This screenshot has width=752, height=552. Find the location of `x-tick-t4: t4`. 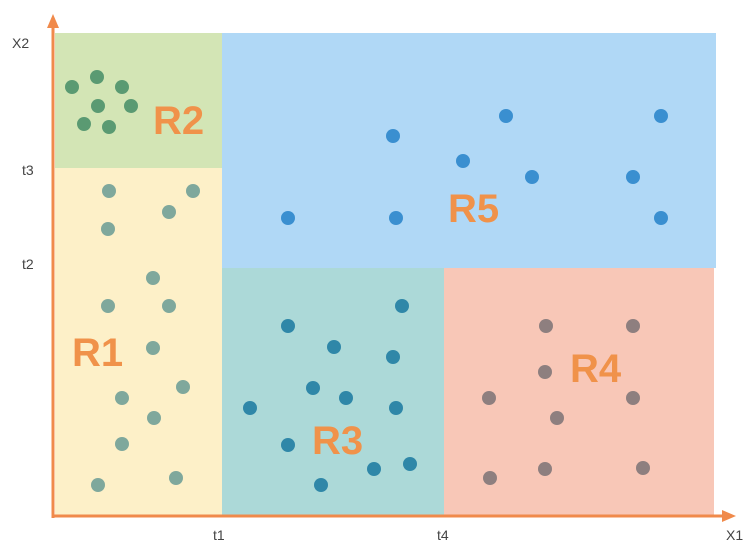

x-tick-t4: t4 is located at coordinates (443, 535).